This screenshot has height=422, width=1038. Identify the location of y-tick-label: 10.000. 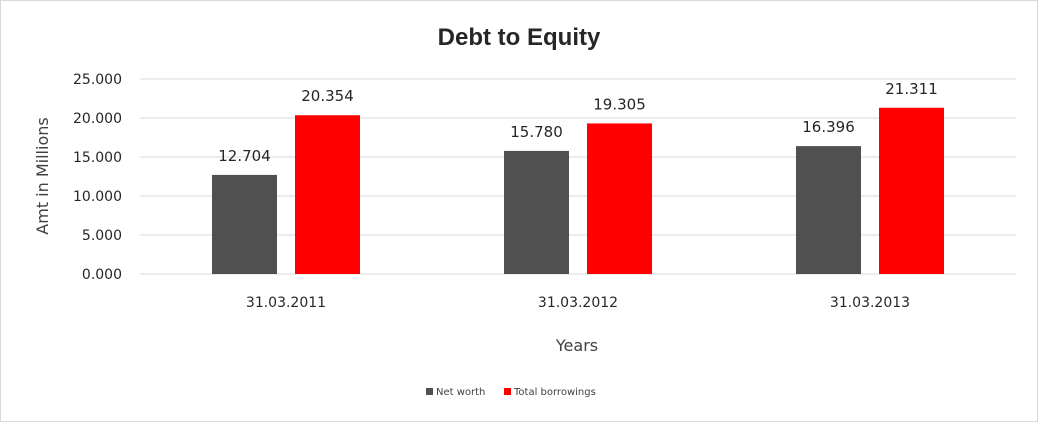
(97, 197).